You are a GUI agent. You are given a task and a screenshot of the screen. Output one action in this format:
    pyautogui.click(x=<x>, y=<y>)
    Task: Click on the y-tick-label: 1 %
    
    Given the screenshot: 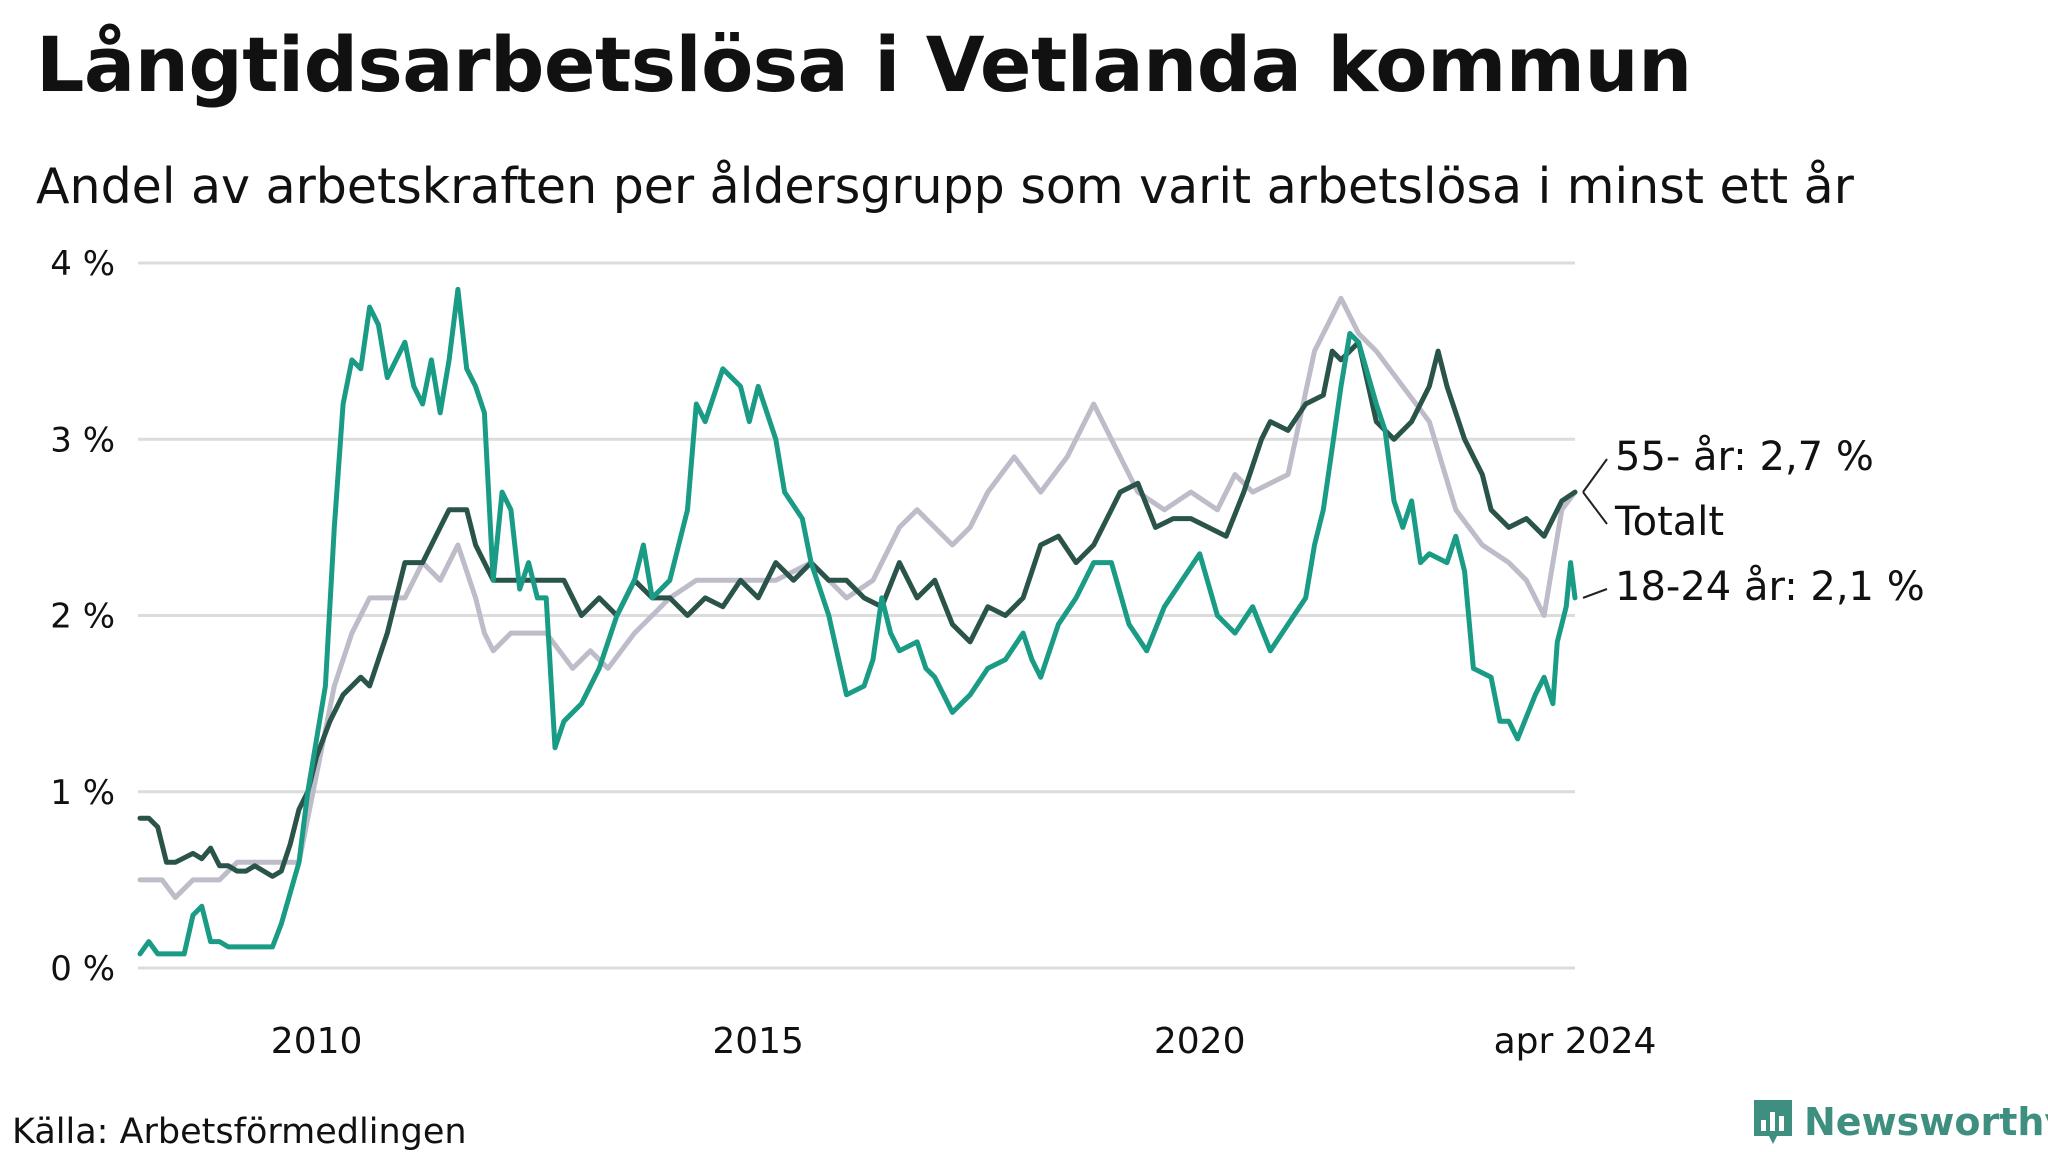 What is the action you would take?
    pyautogui.click(x=82, y=793)
    